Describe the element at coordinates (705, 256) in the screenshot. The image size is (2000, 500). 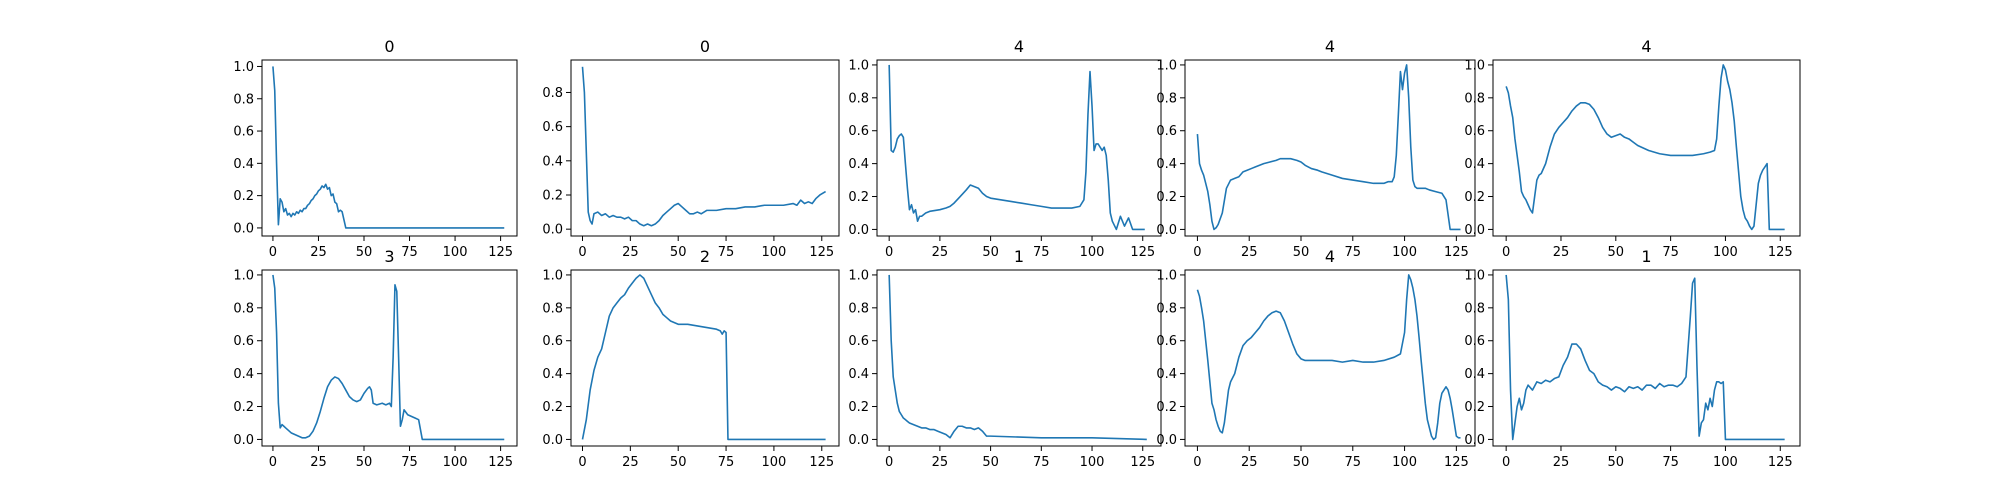
I see `subplot-title: 2` at that location.